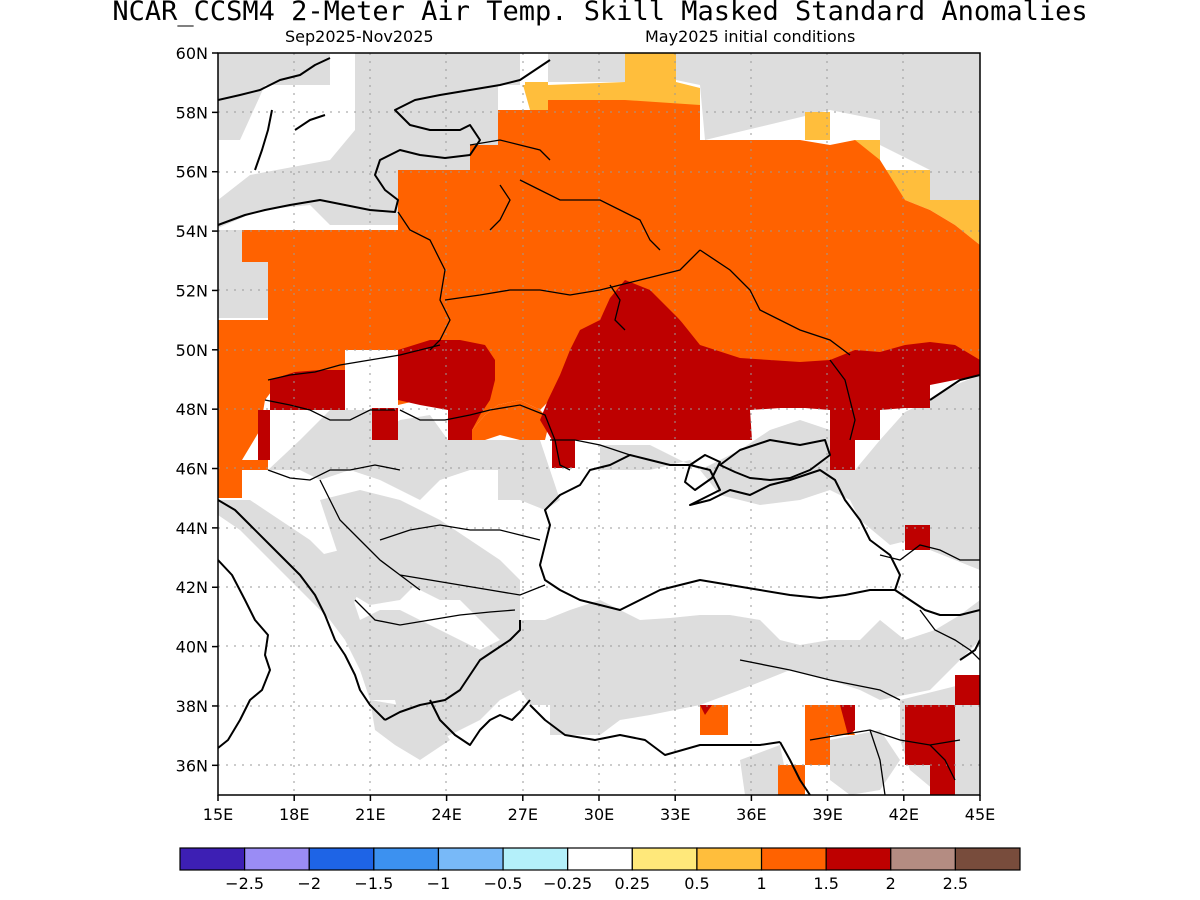  I want to click on initial-conditions: May2025 initial conditions, so click(750, 36).